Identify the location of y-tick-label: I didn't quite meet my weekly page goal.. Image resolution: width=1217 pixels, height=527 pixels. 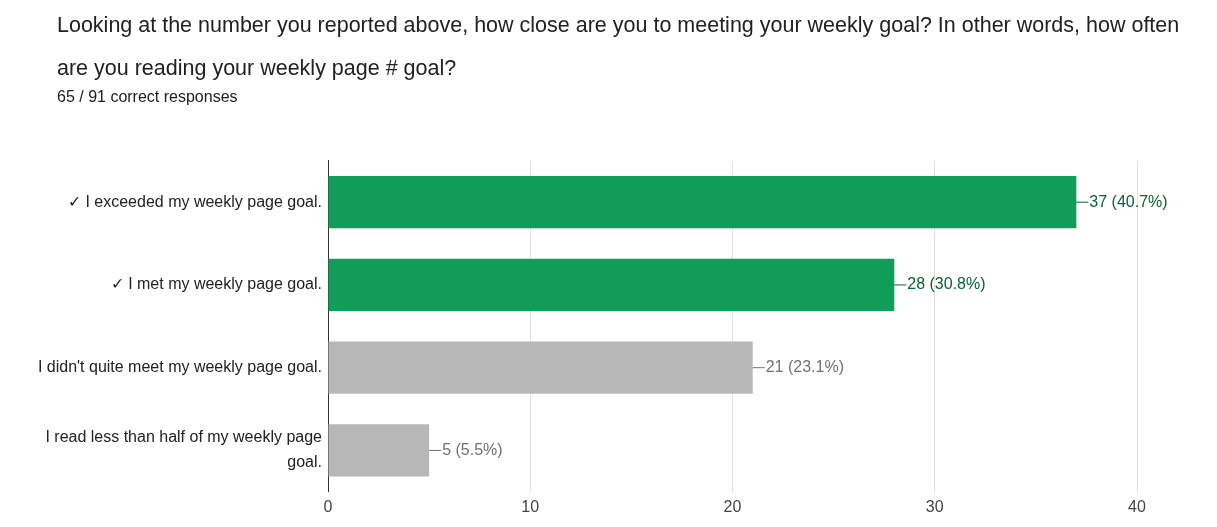
(179, 367).